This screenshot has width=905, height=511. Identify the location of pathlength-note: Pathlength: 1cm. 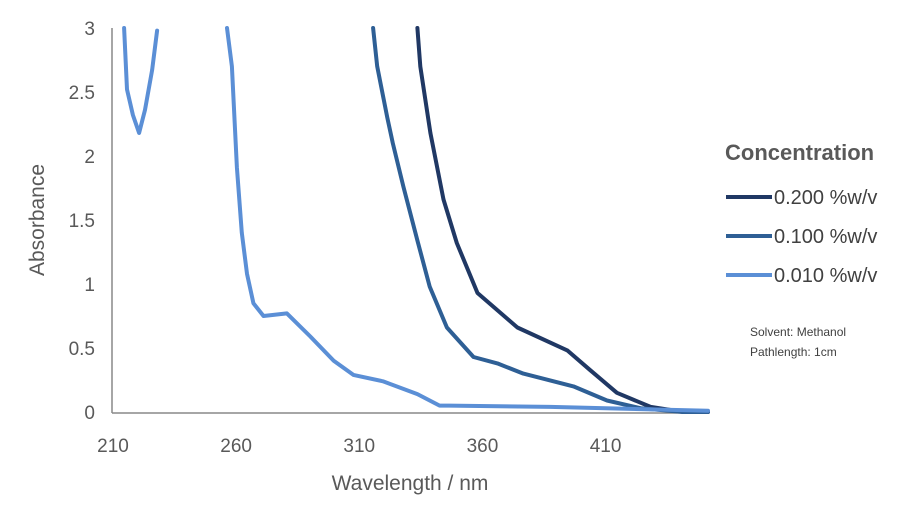
(793, 352).